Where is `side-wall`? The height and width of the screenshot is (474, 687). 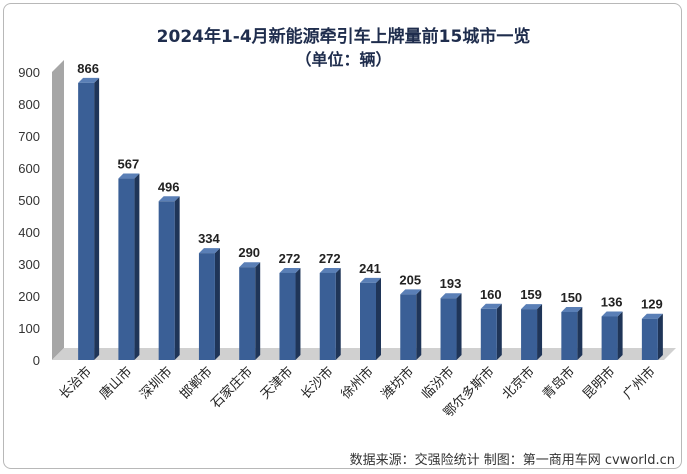
side-wall is located at coordinates (58, 210).